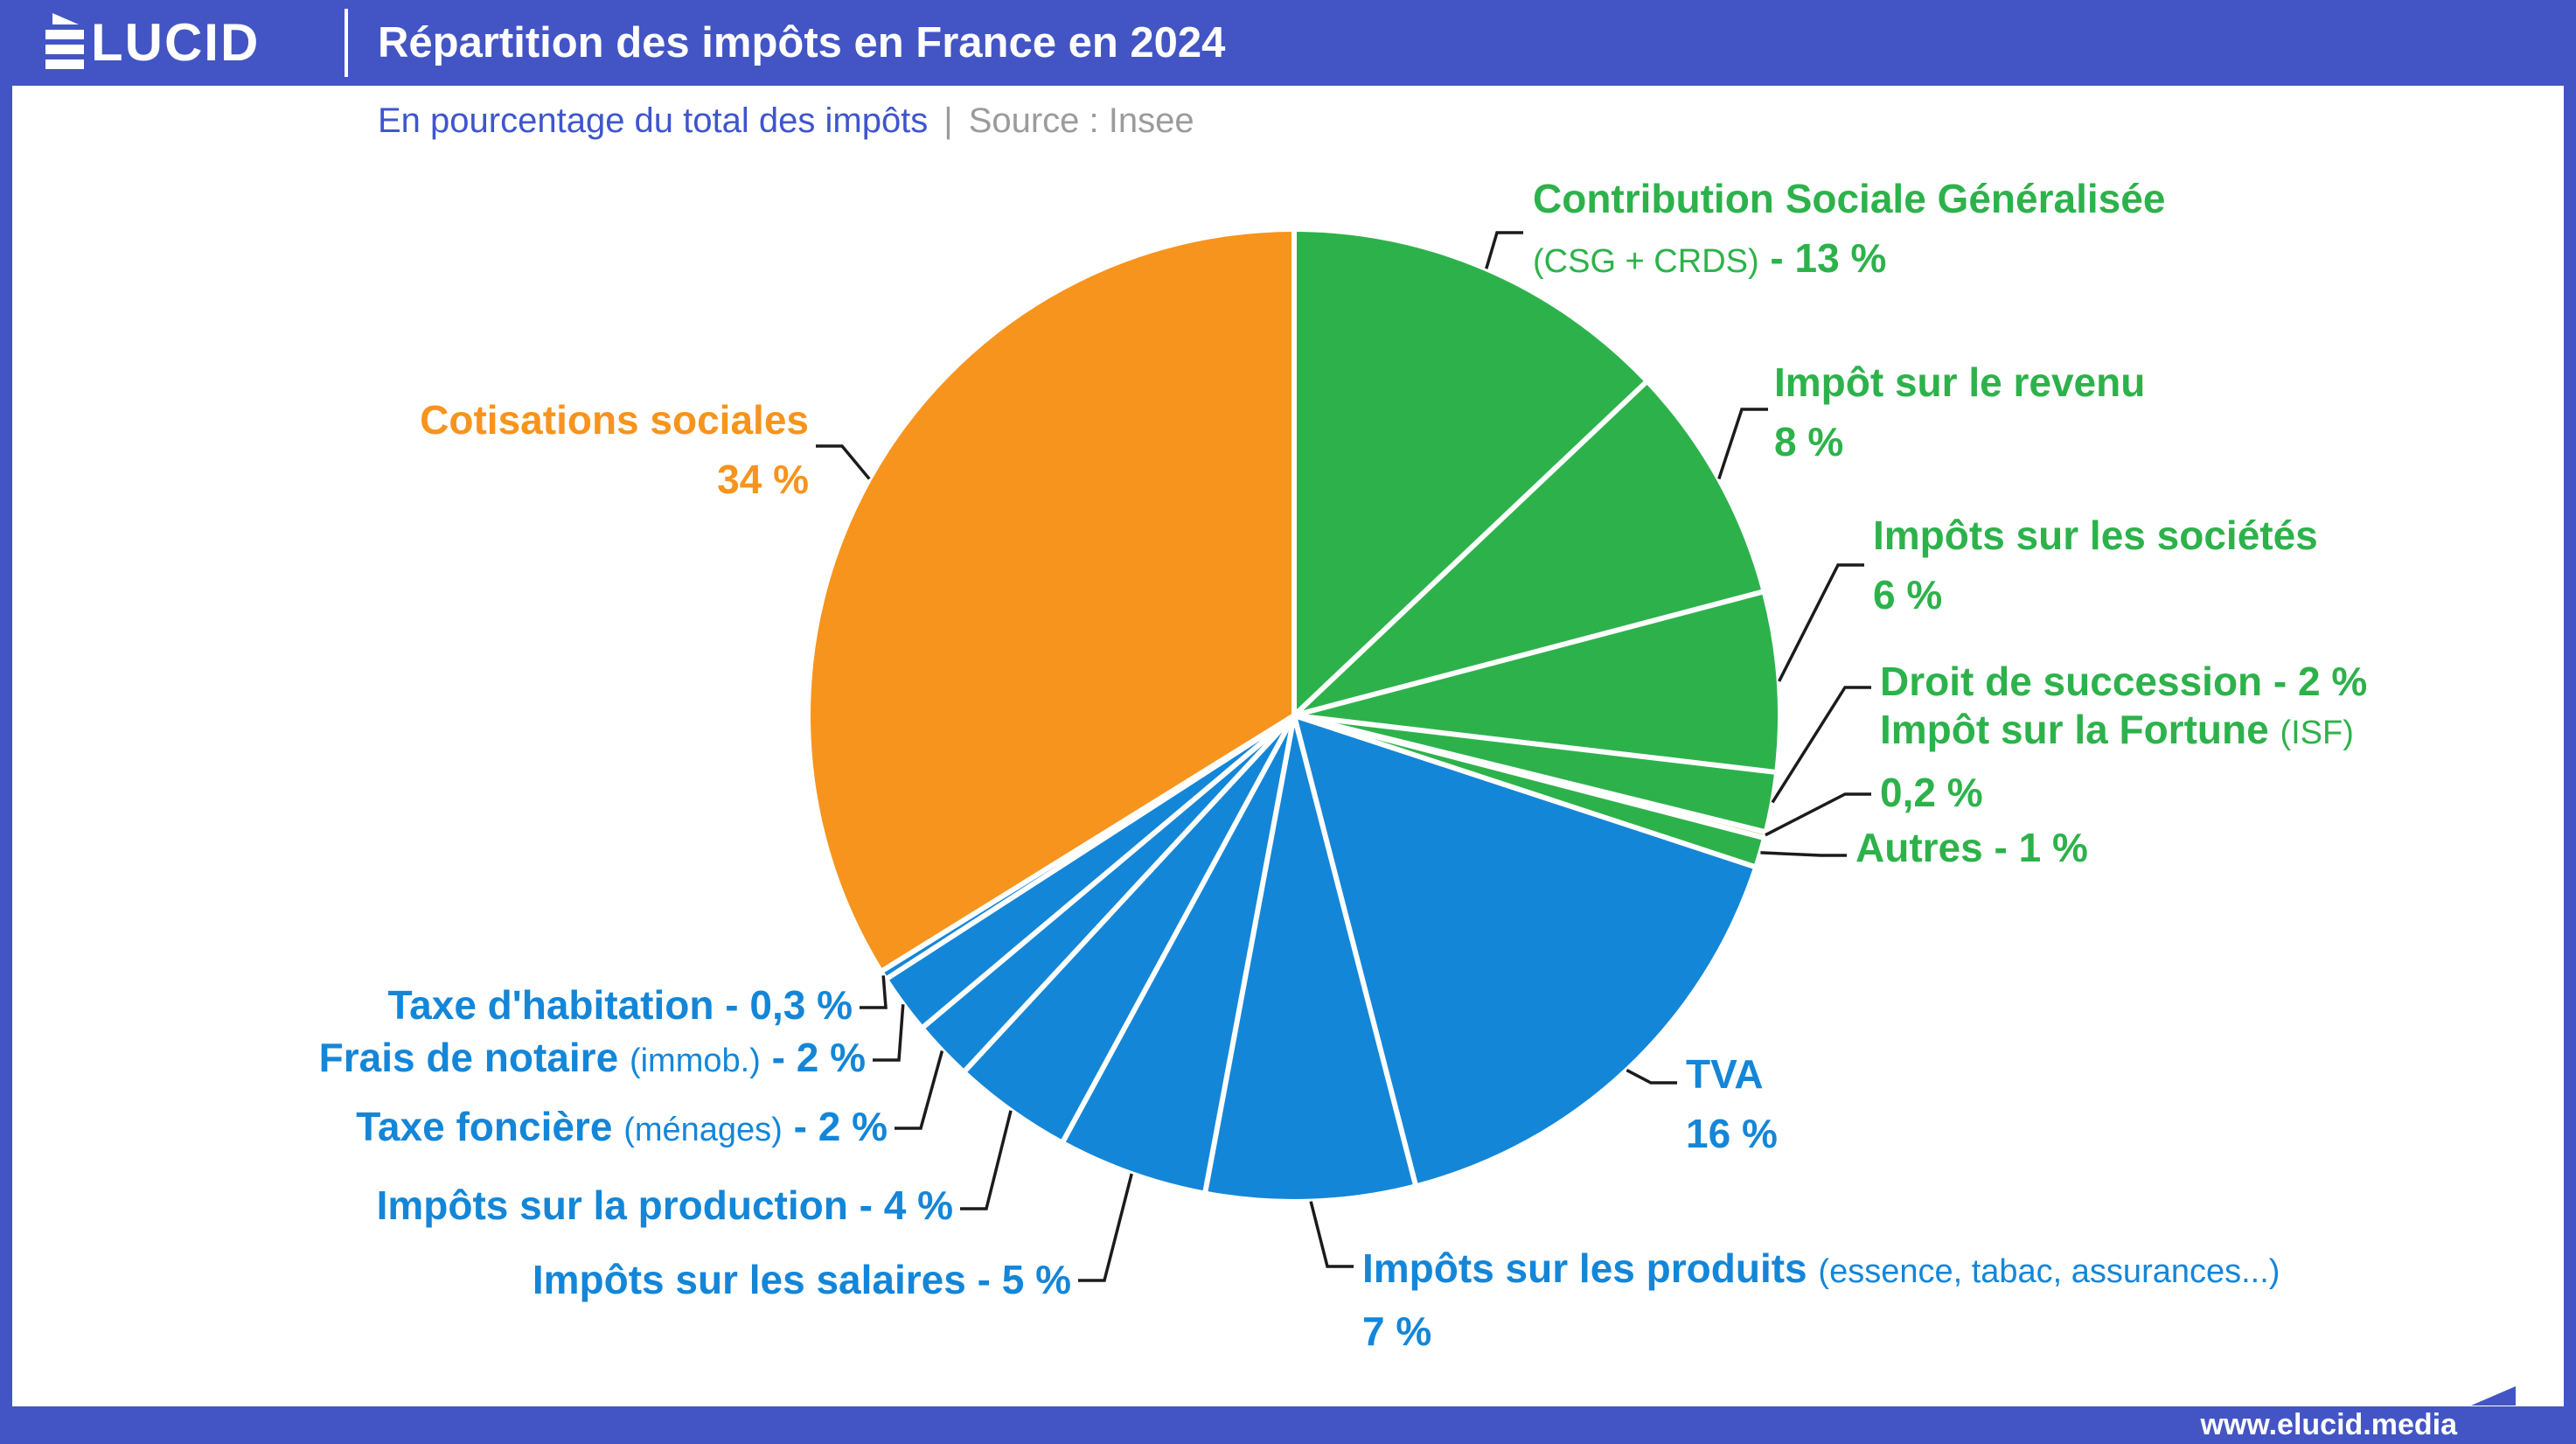  I want to click on label-revenu: Impôt sur le revenu 8 %, so click(1960, 411).